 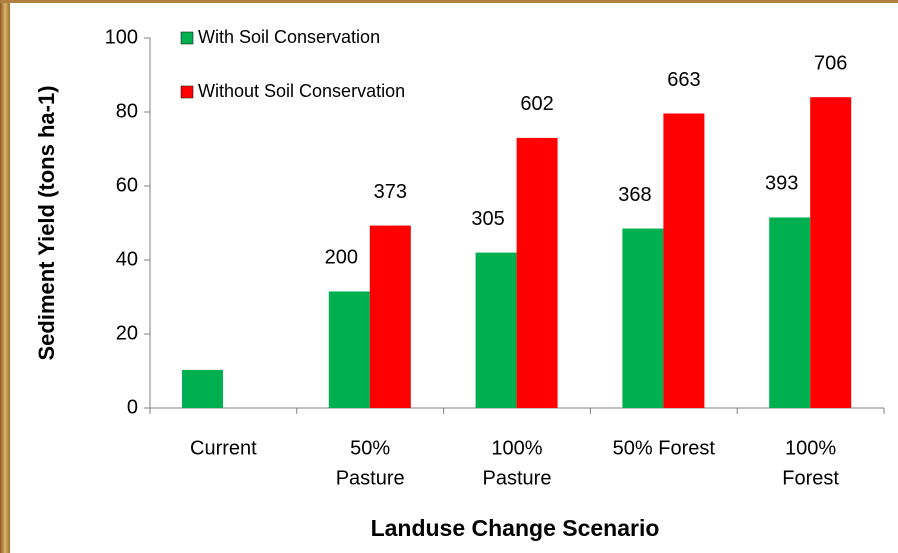 I want to click on x-axis-title: Landuse Change Scenario, so click(x=515, y=528).